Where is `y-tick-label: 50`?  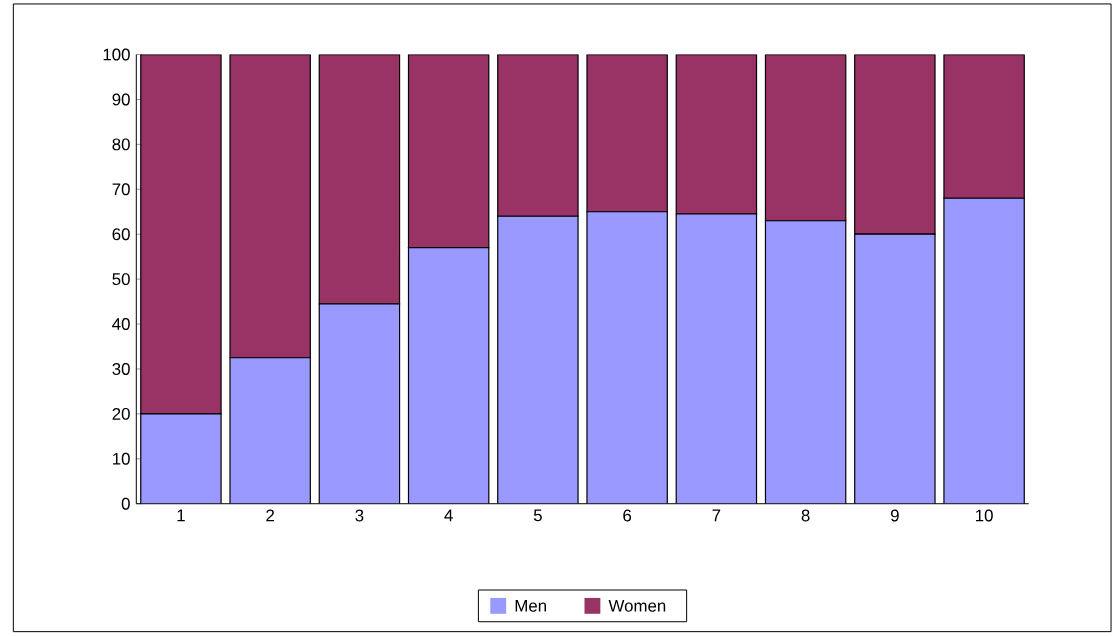
y-tick-label: 50 is located at coordinates (121, 279).